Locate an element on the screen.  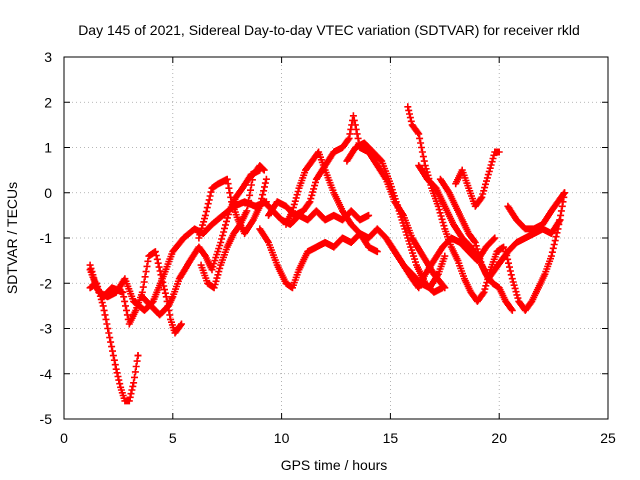
series-track-r is located at coordinates (536, 211).